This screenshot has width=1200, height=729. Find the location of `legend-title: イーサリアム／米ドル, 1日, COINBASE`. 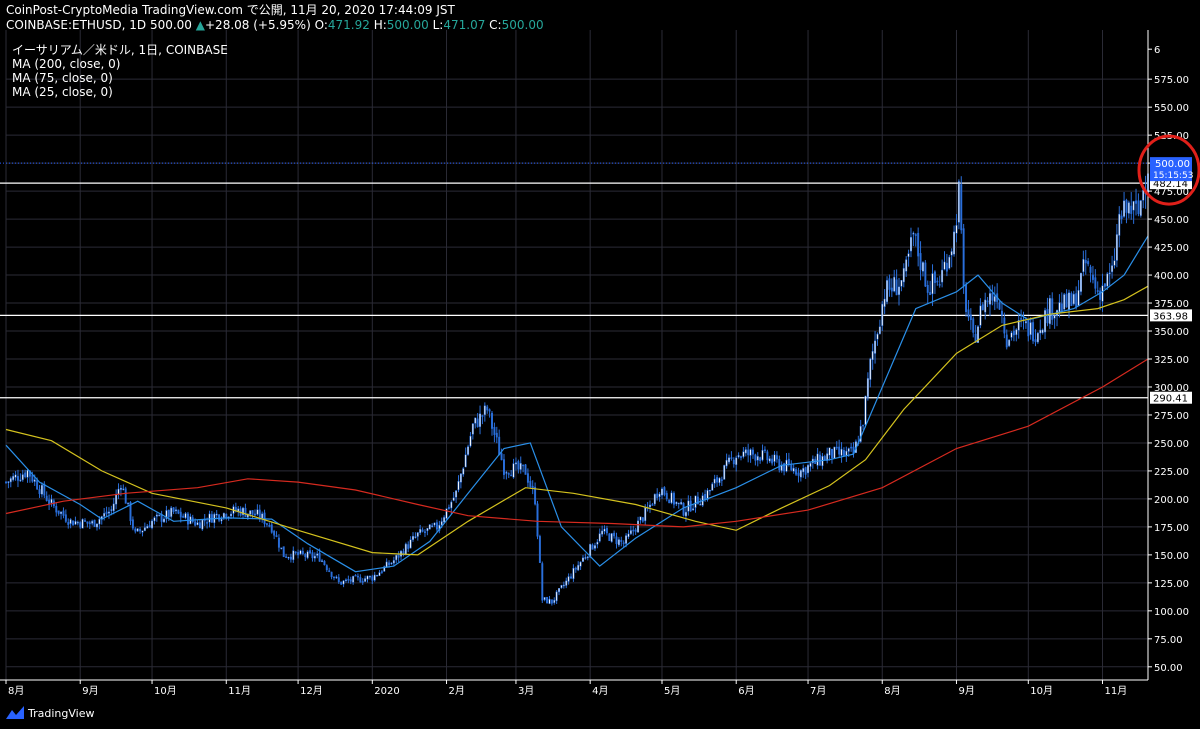

legend-title: イーサリアム／米ドル, 1日, COINBASE is located at coordinates (120, 50).